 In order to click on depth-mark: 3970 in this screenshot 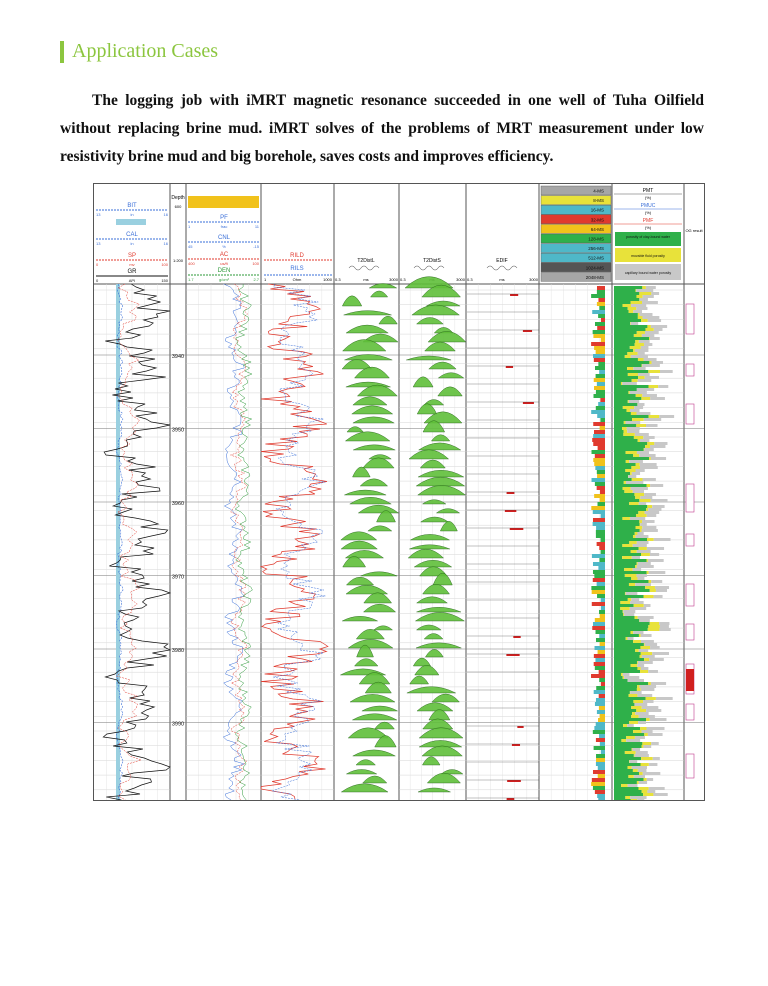, I will do `click(178, 578)`.